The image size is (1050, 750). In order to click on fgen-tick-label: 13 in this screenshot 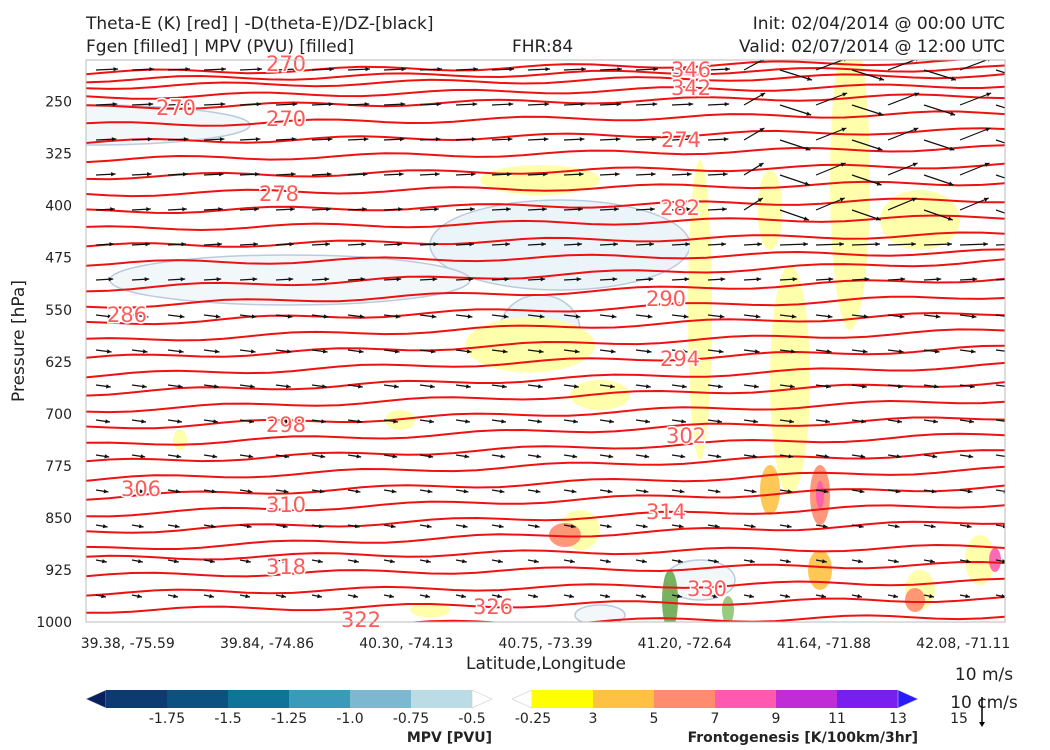, I will do `click(898, 719)`.